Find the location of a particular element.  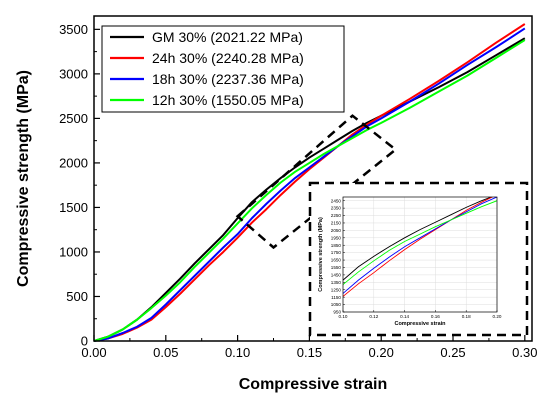

x-tick-label: 0.05 is located at coordinates (165, 352).